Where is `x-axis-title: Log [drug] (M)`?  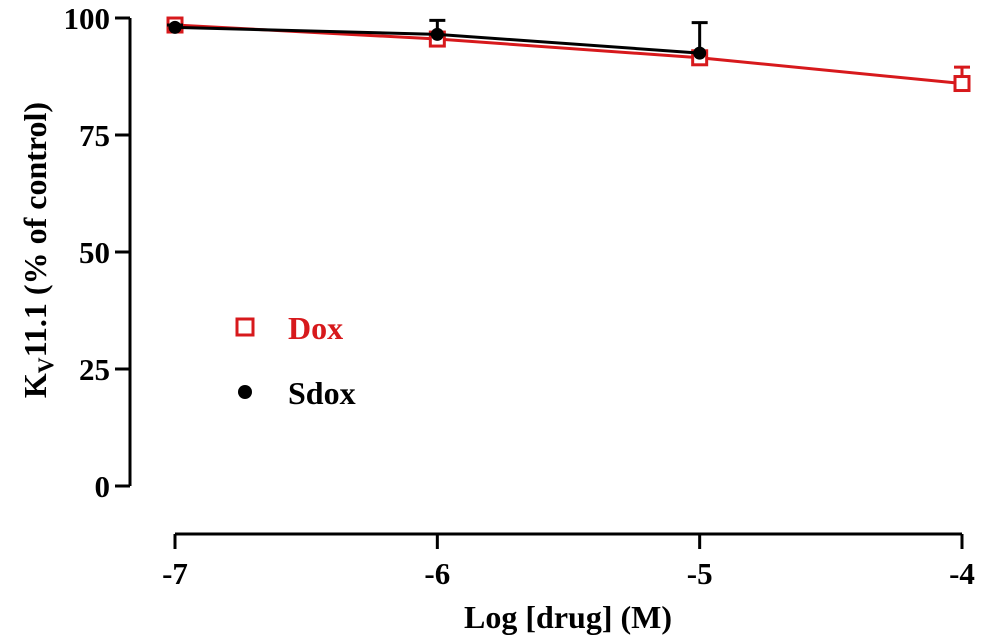
x-axis-title: Log [drug] (M) is located at coordinates (568, 617).